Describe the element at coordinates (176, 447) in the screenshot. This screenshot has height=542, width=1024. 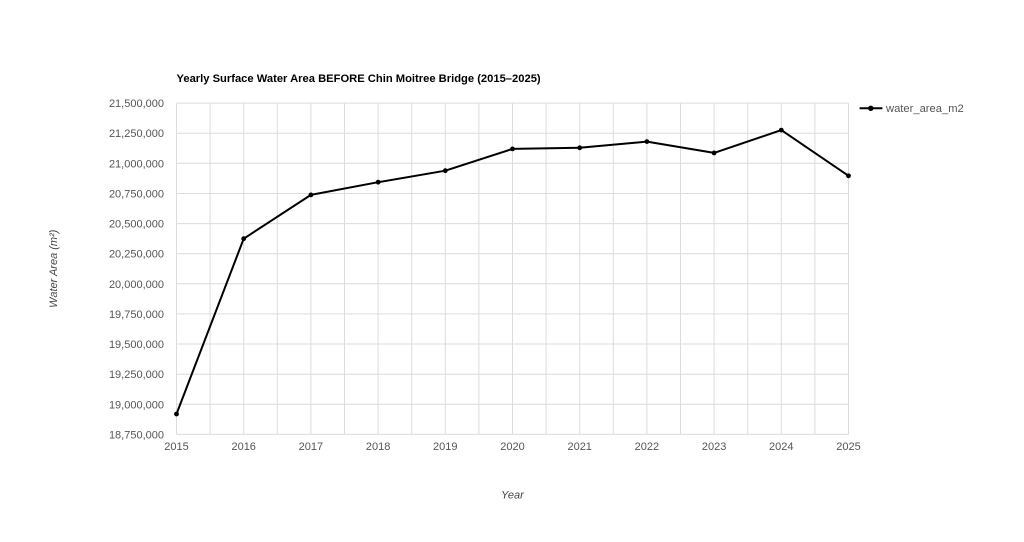
I see `svg-text: 2015` at that location.